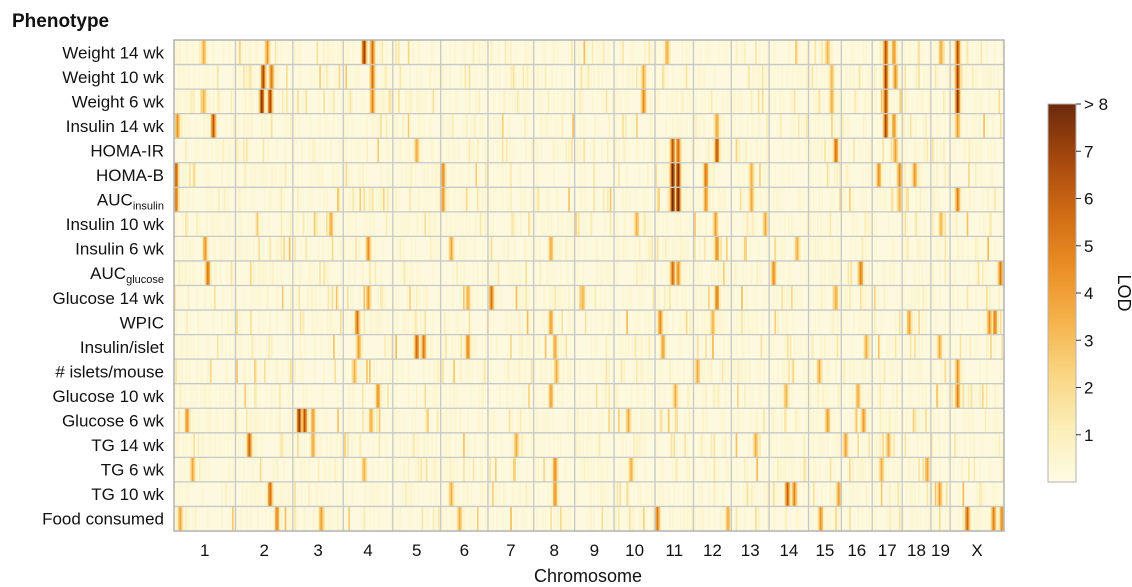  Describe the element at coordinates (940, 550) in the screenshot. I see `chromosome-tick-label: 19` at that location.